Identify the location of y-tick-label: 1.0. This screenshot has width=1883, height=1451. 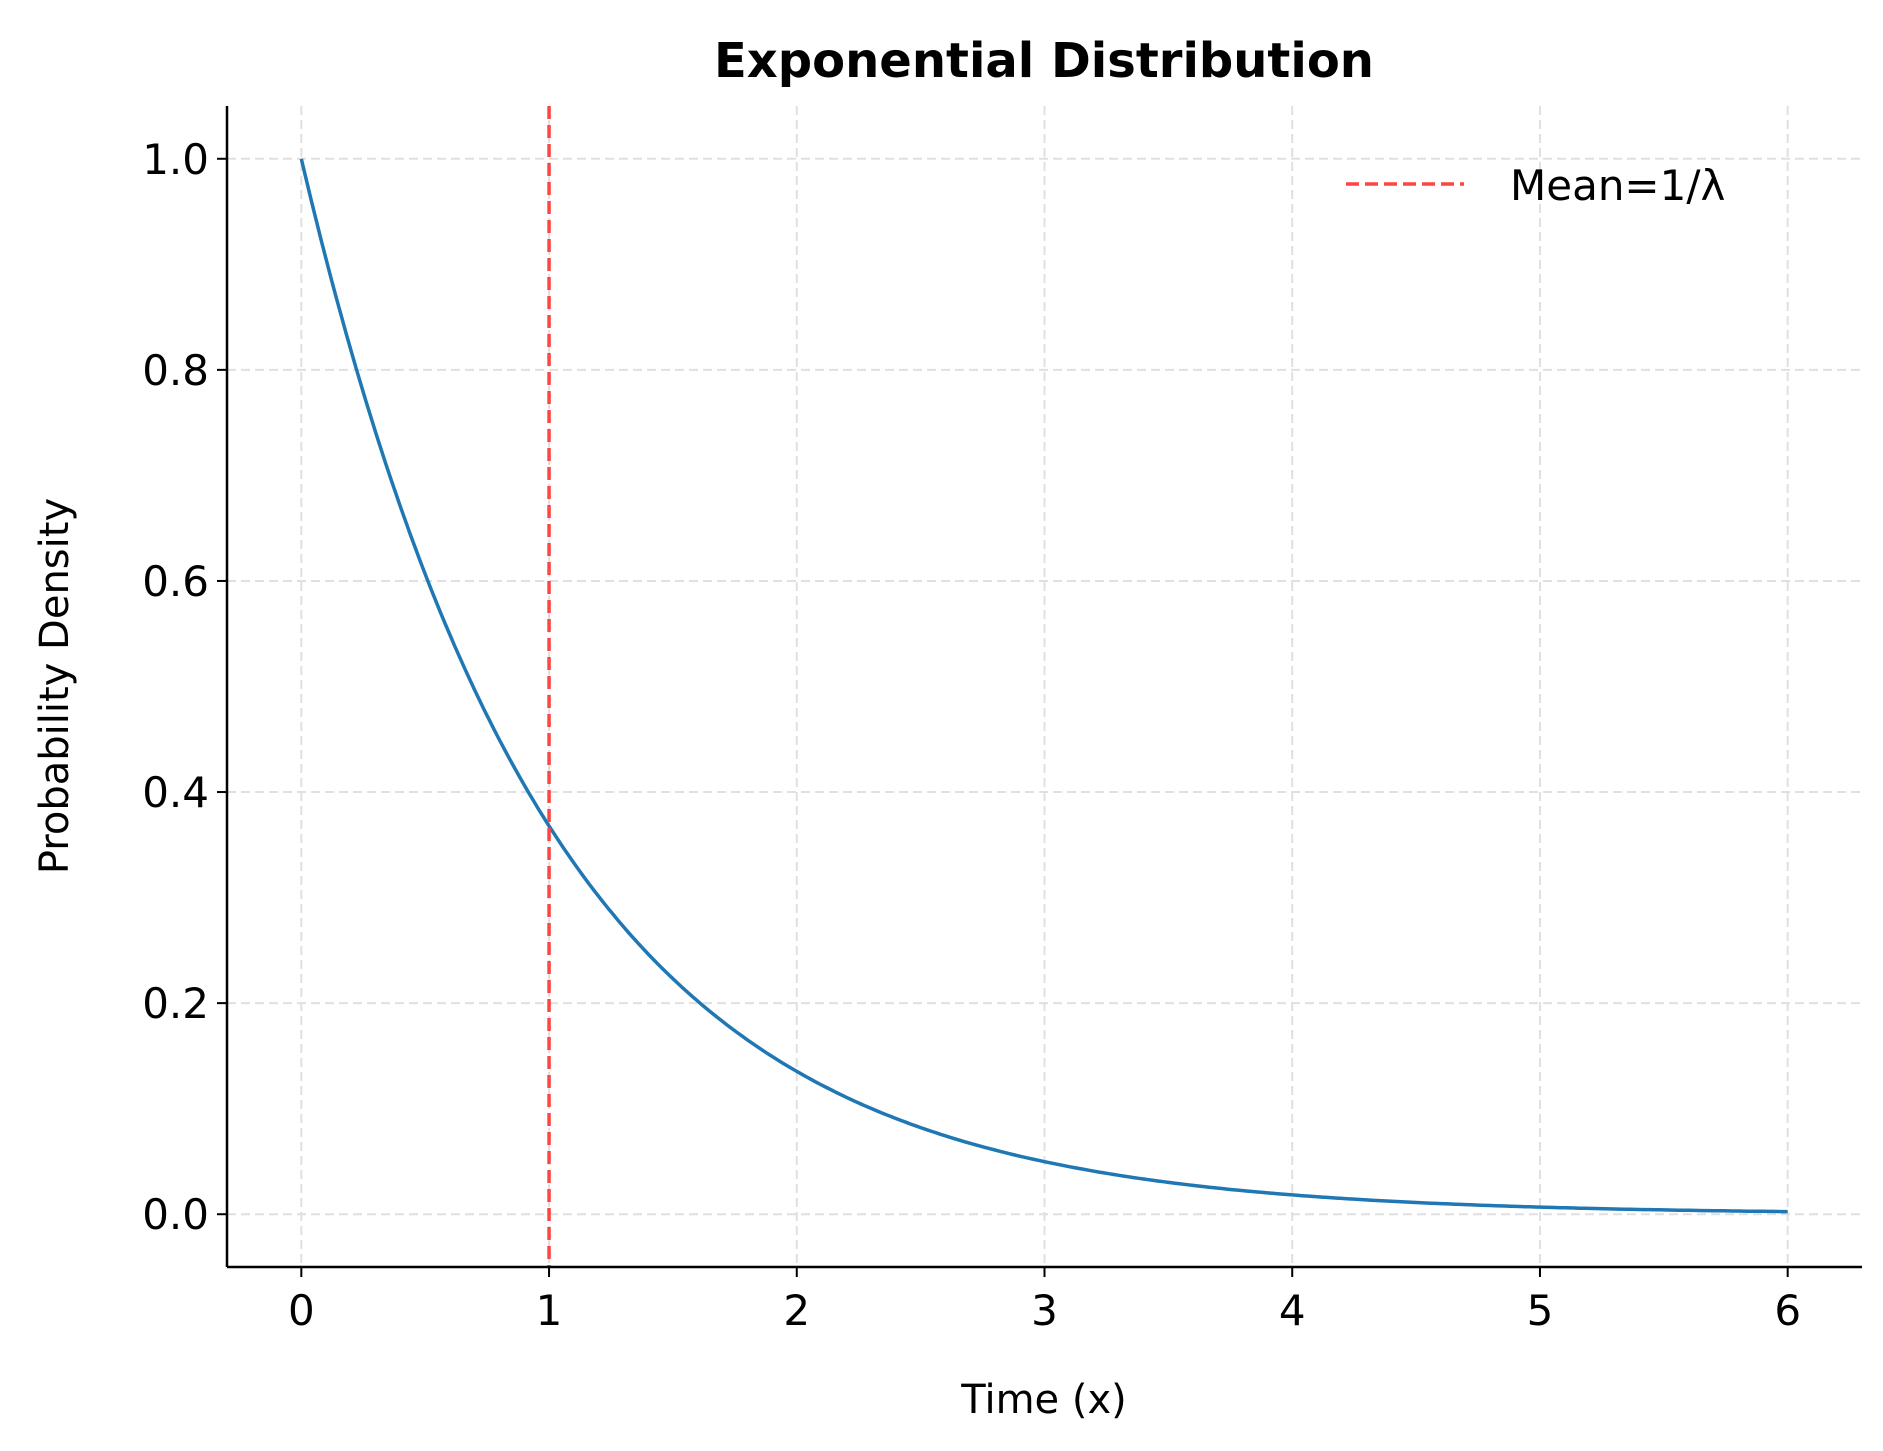
(175, 159).